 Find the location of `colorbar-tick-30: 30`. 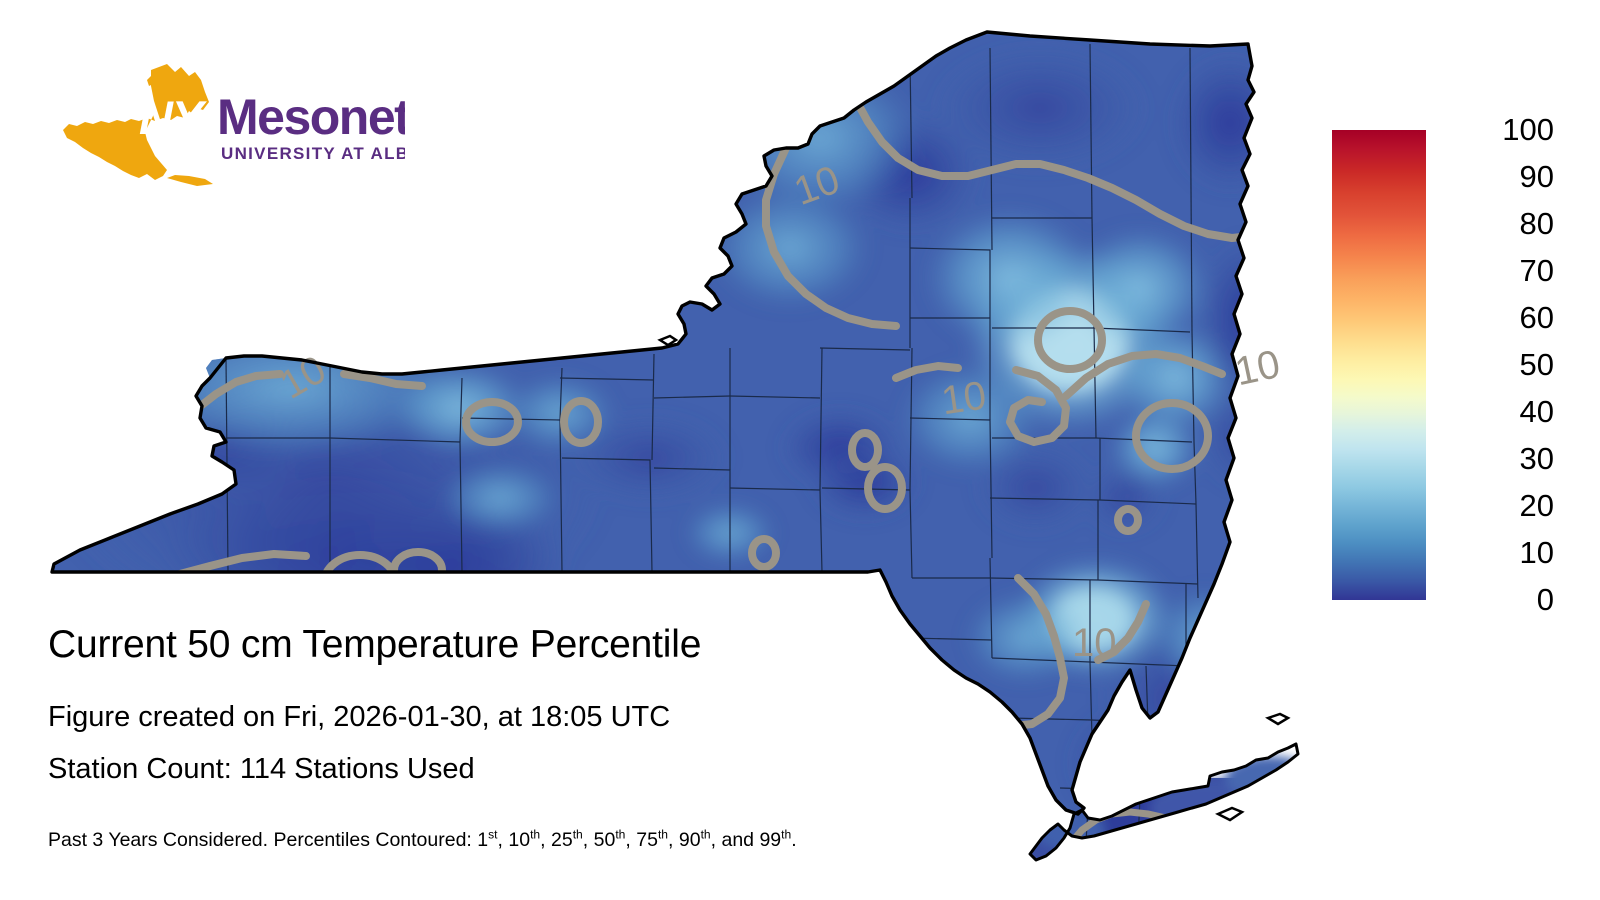

colorbar-tick-30: 30 is located at coordinates (1536, 458).